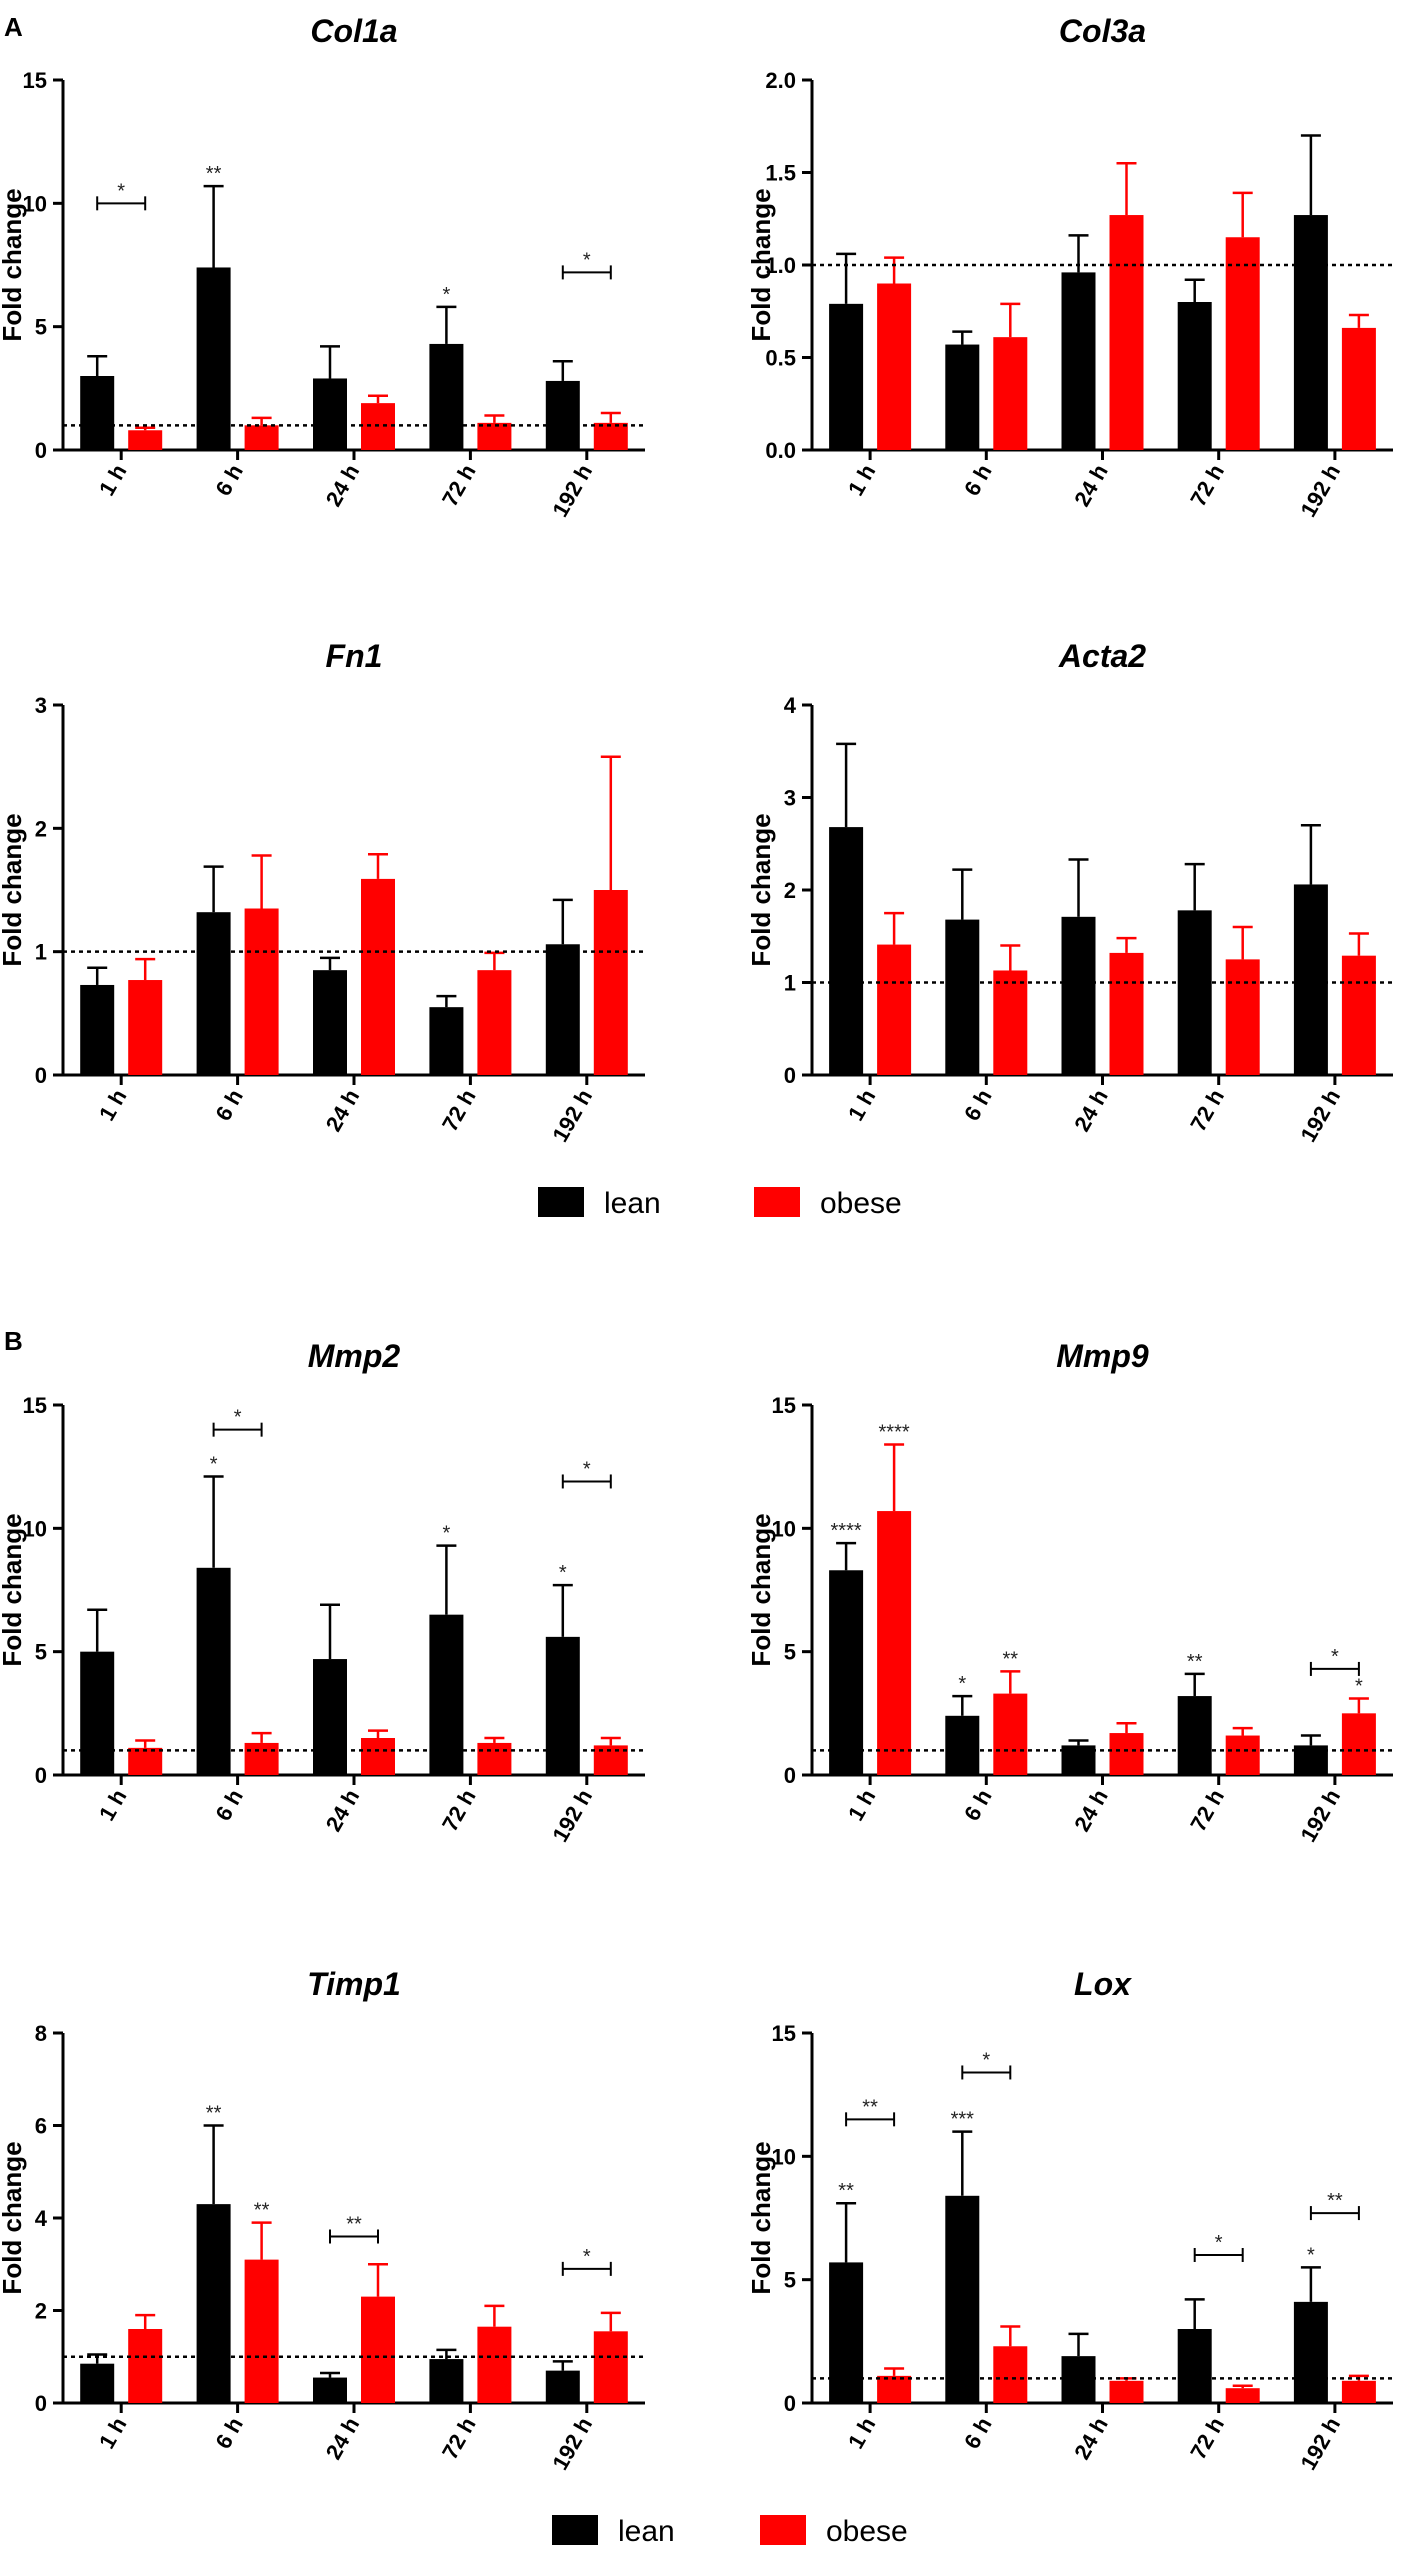 The image size is (1415, 2550). Describe the element at coordinates (322, 892) in the screenshot. I see `chart-fn1: Fn1 Fold change 0 1 2 3 1 h 6 h 24 h 72 h 192 h` at that location.